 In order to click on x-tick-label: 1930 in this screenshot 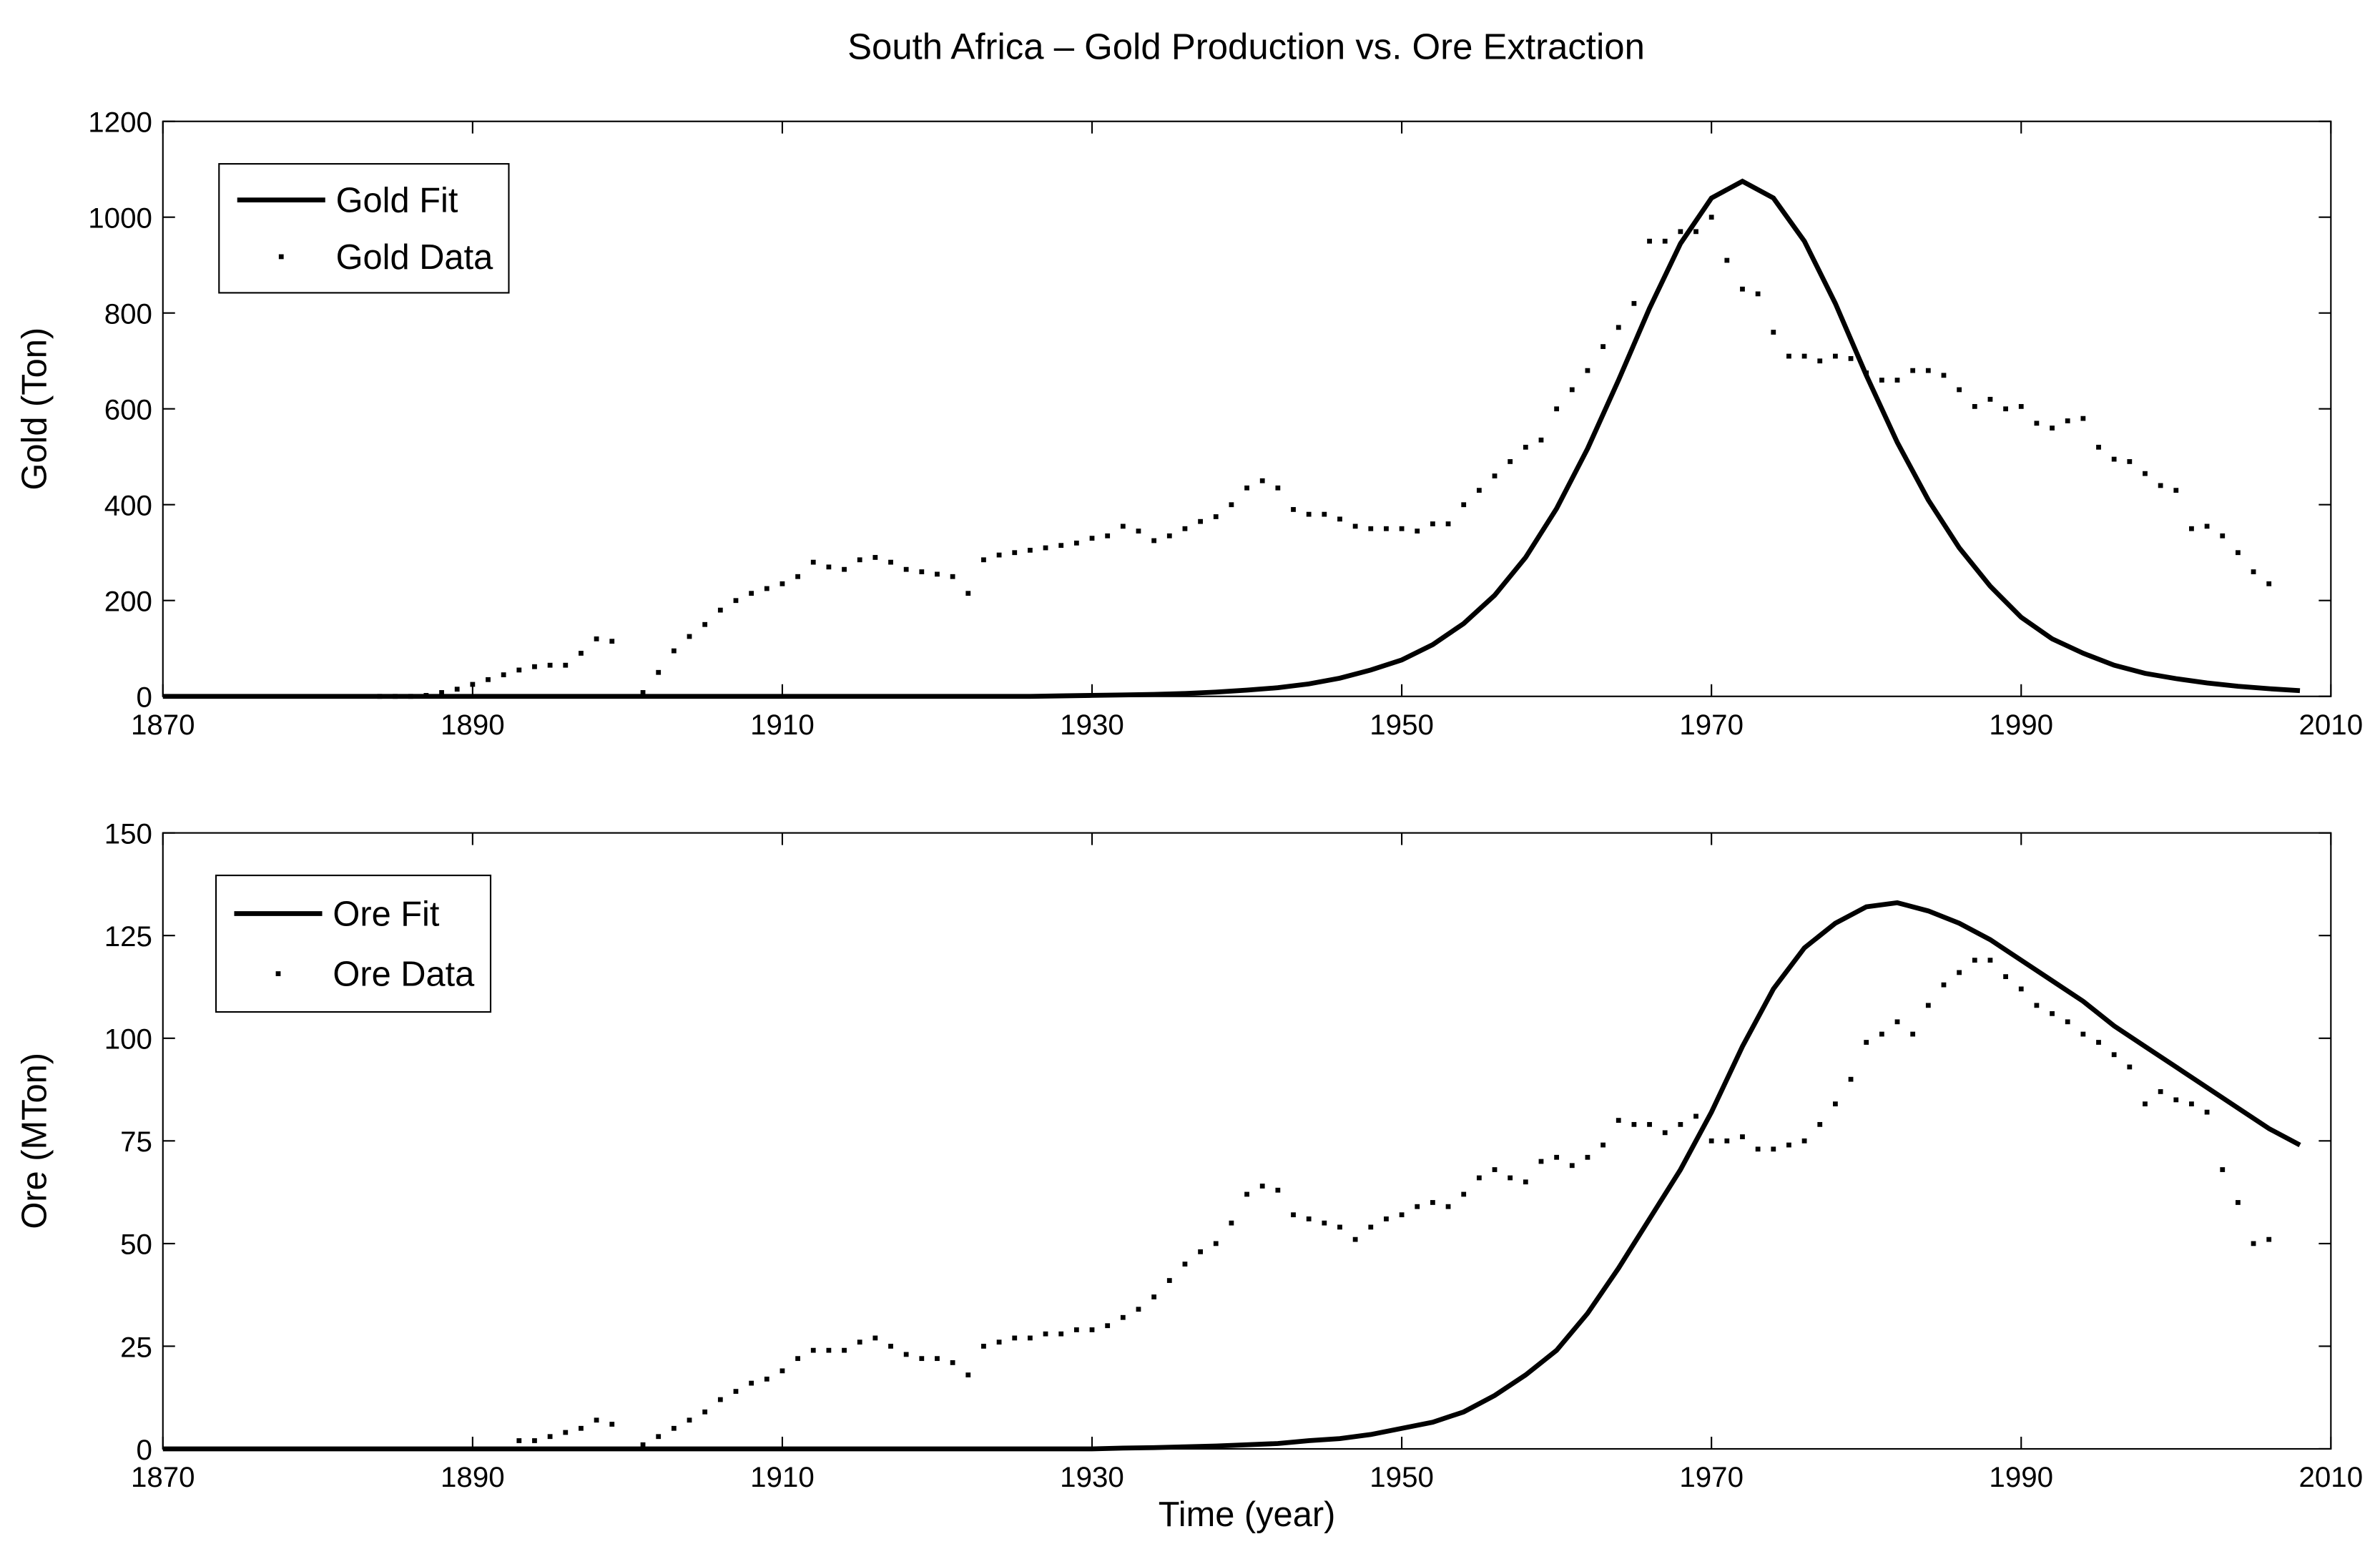, I will do `click(1092, 725)`.